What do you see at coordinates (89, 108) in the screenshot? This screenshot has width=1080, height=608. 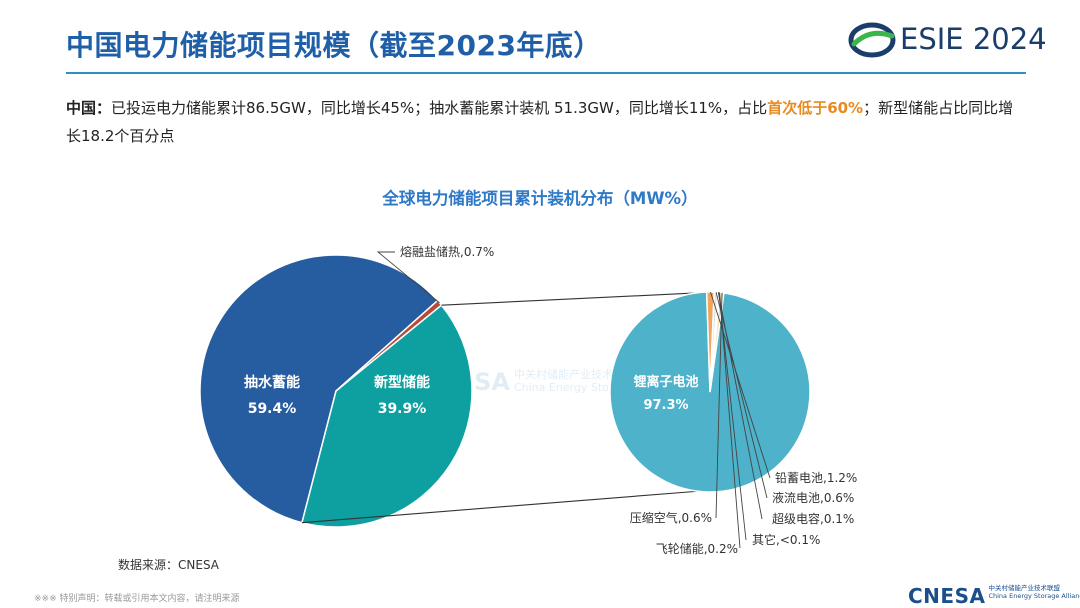 I see `summary-lead: 中国：` at bounding box center [89, 108].